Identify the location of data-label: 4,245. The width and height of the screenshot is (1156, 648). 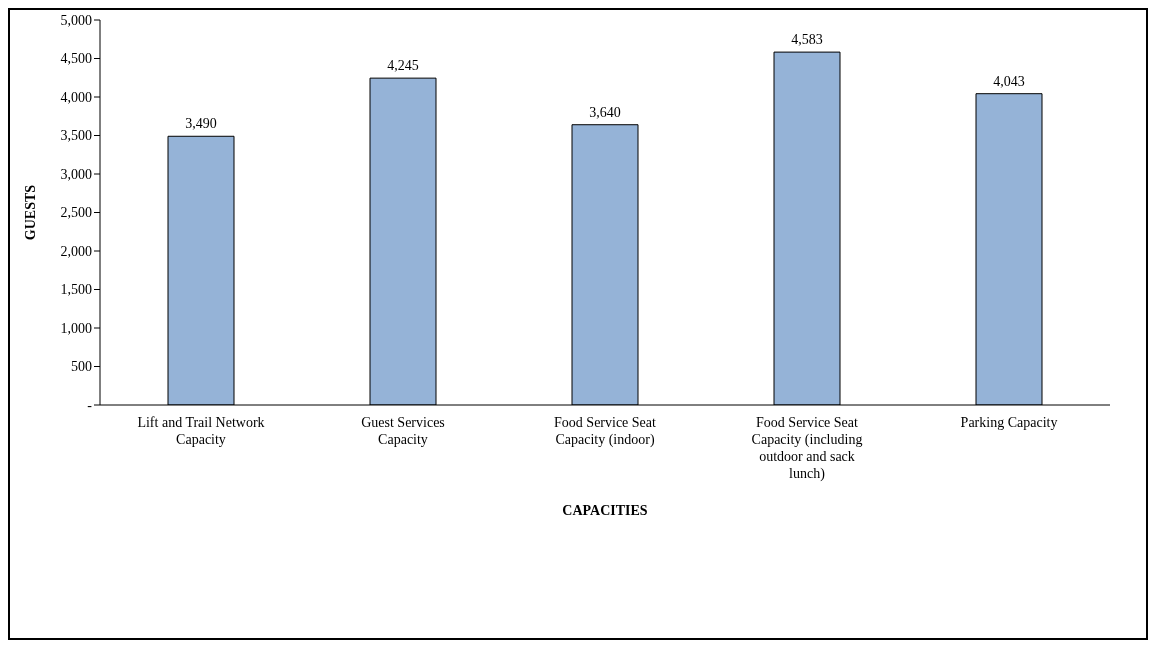
(403, 66).